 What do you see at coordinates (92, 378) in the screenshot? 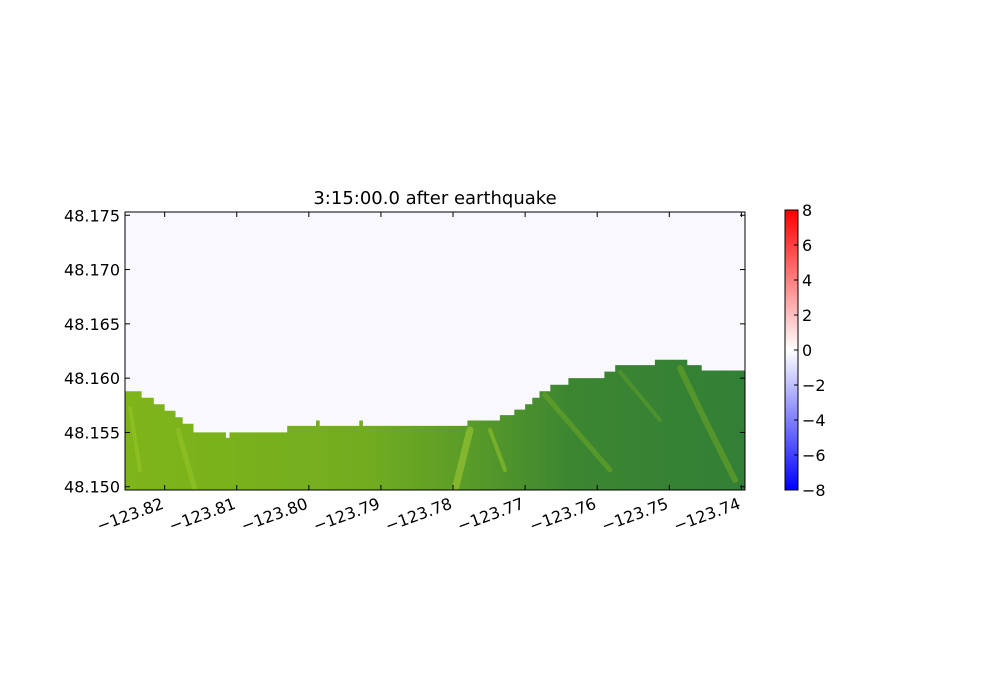
I see `y-tick-label: 48.160` at bounding box center [92, 378].